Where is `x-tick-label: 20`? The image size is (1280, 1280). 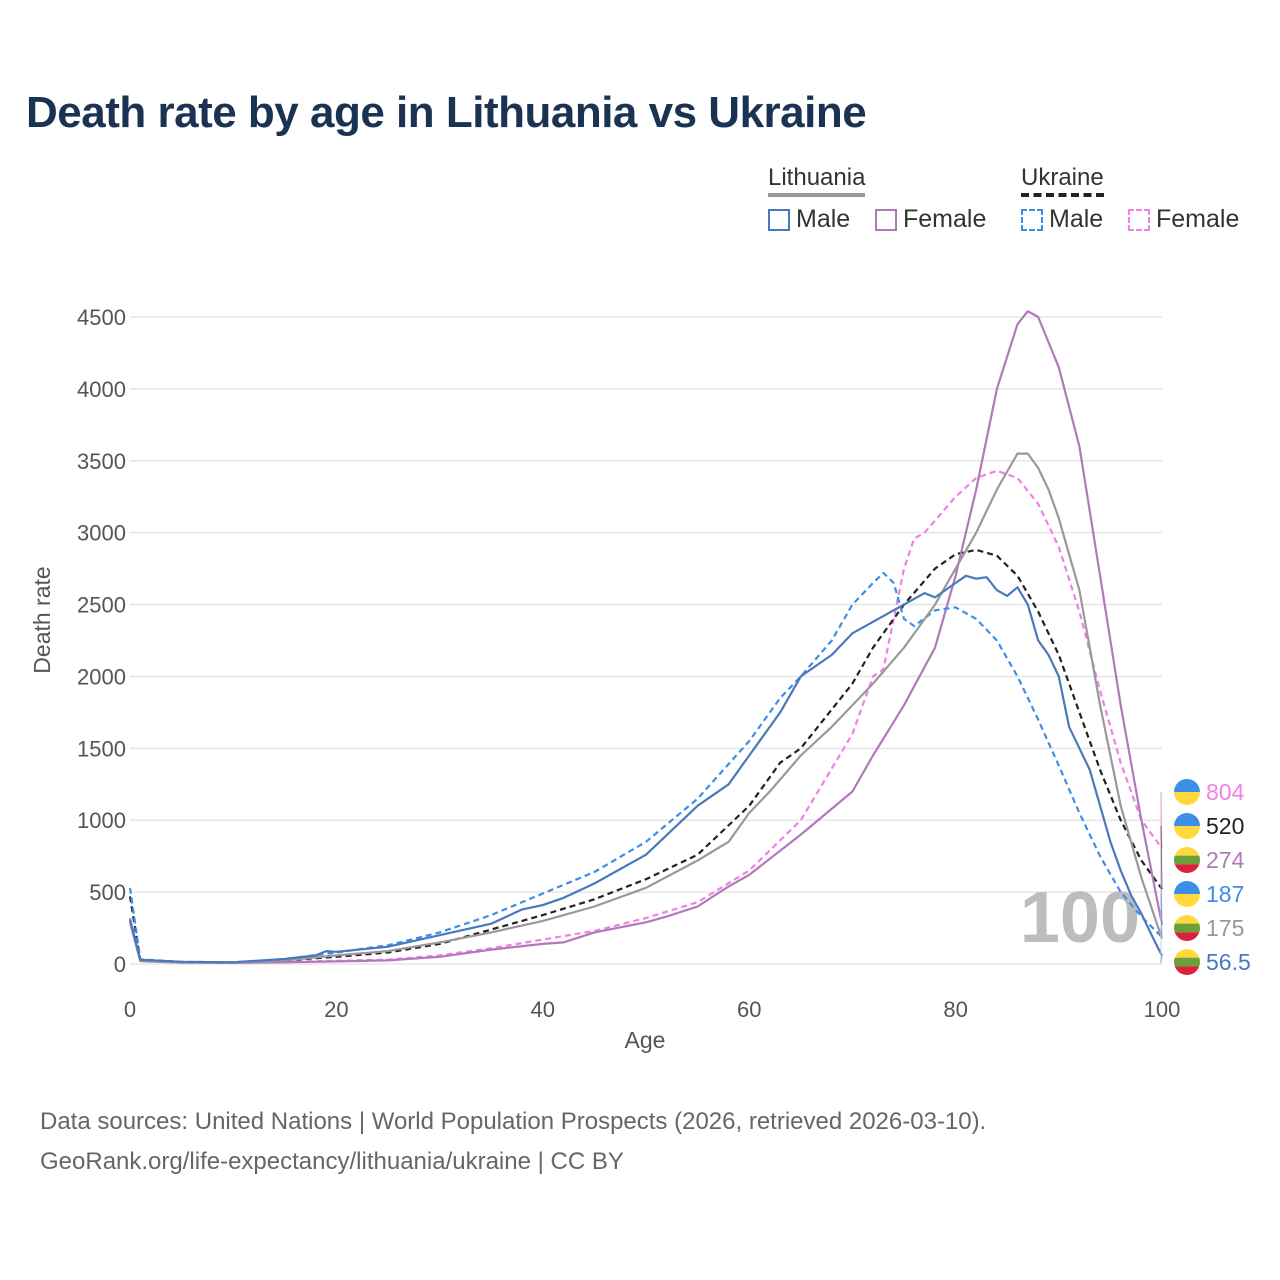 x-tick-label: 20 is located at coordinates (336, 1009).